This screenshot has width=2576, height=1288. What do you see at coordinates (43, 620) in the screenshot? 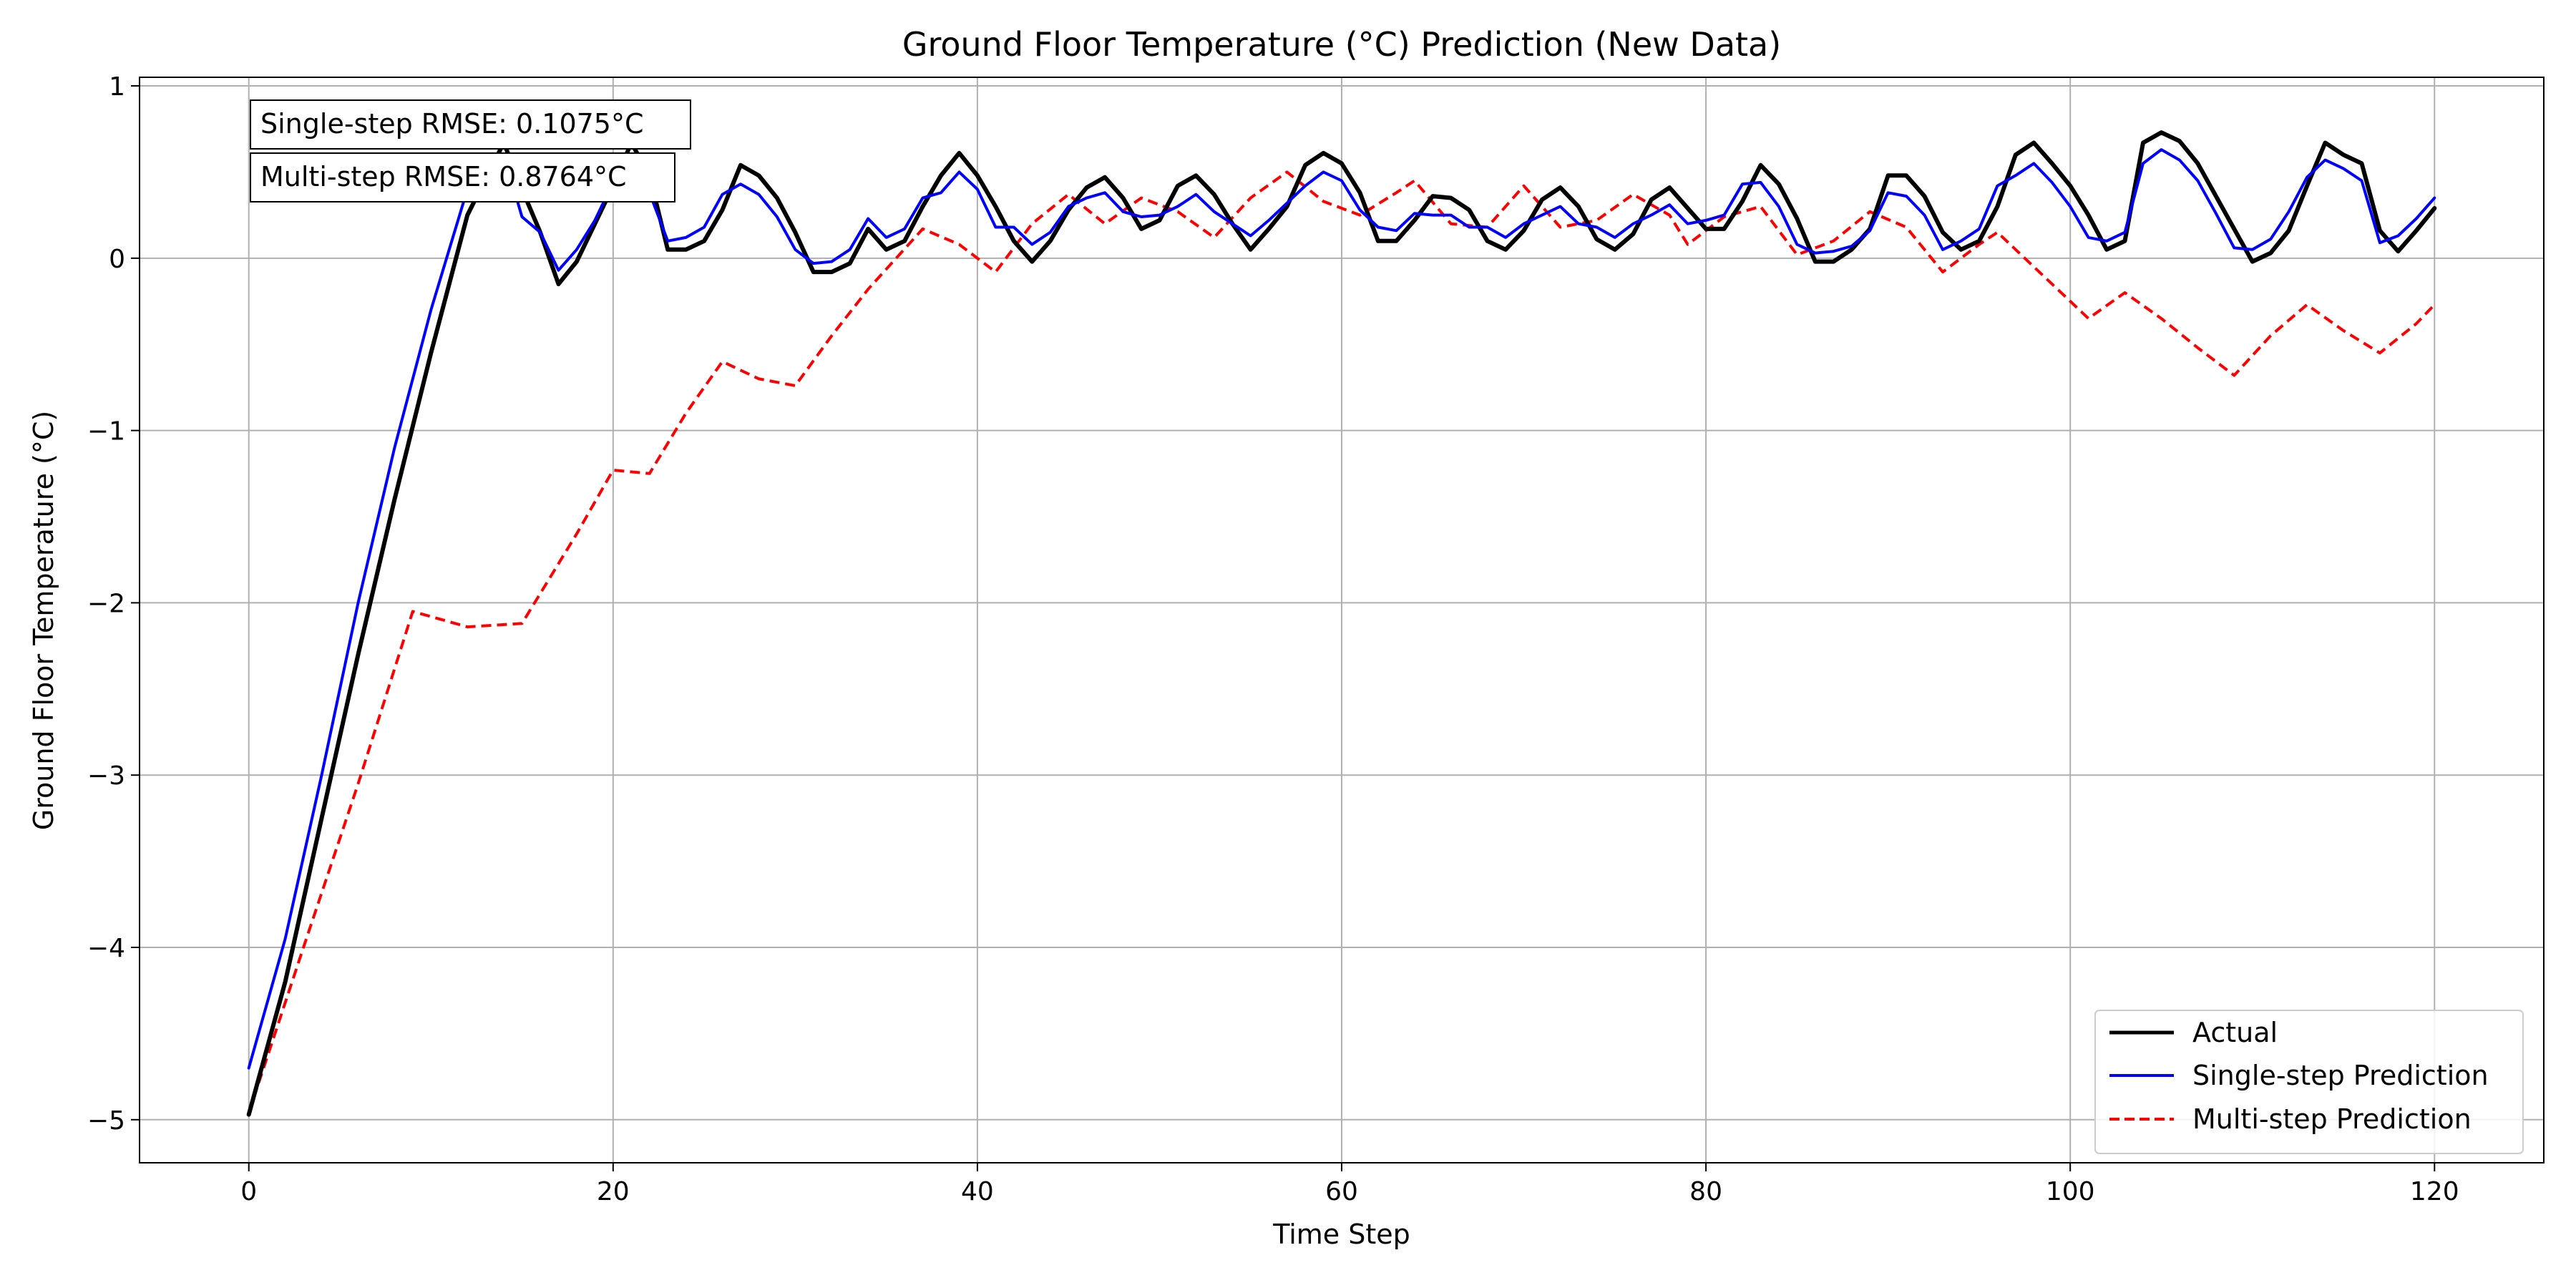
I see `y-axis-label: Ground Floor Temperature (°C)` at bounding box center [43, 620].